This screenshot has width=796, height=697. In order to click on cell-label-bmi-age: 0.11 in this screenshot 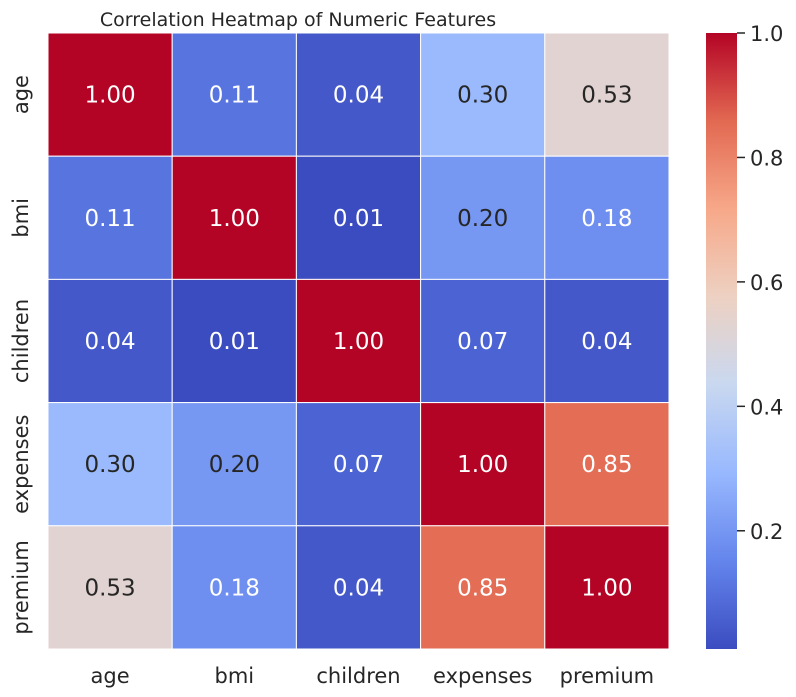, I will do `click(109, 219)`.